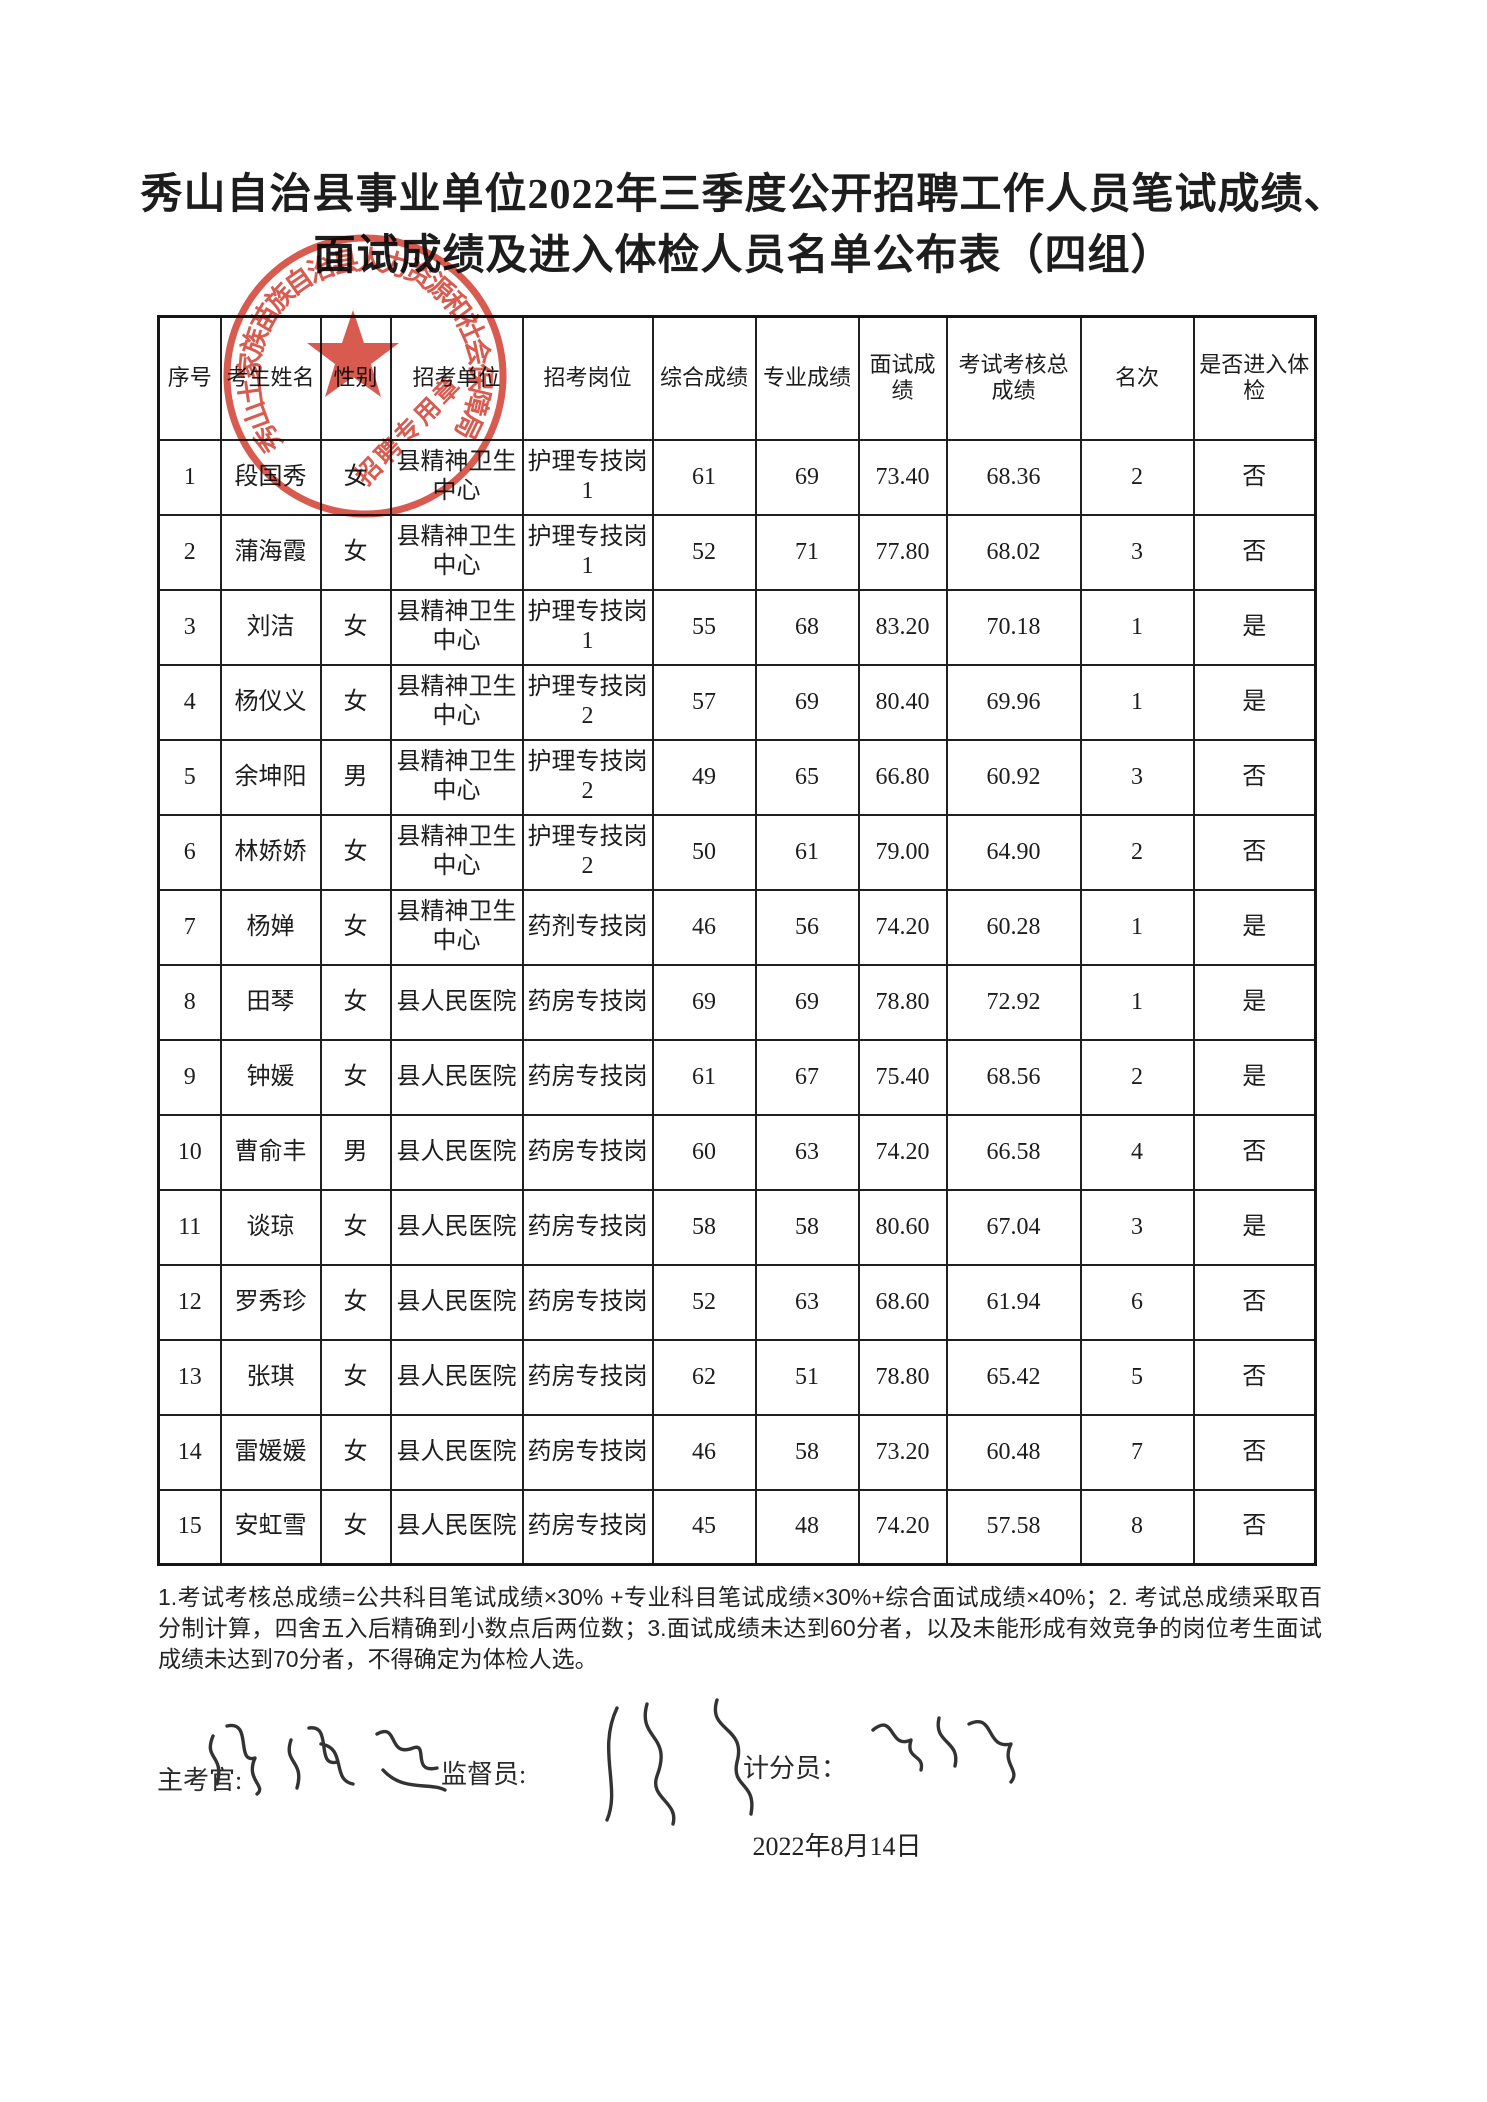 The image size is (1487, 2102). I want to click on table-row: 15 安虹雪女县人民医院 药房专技岗 45 48 74.20 57.58 8 否, so click(737, 1527).